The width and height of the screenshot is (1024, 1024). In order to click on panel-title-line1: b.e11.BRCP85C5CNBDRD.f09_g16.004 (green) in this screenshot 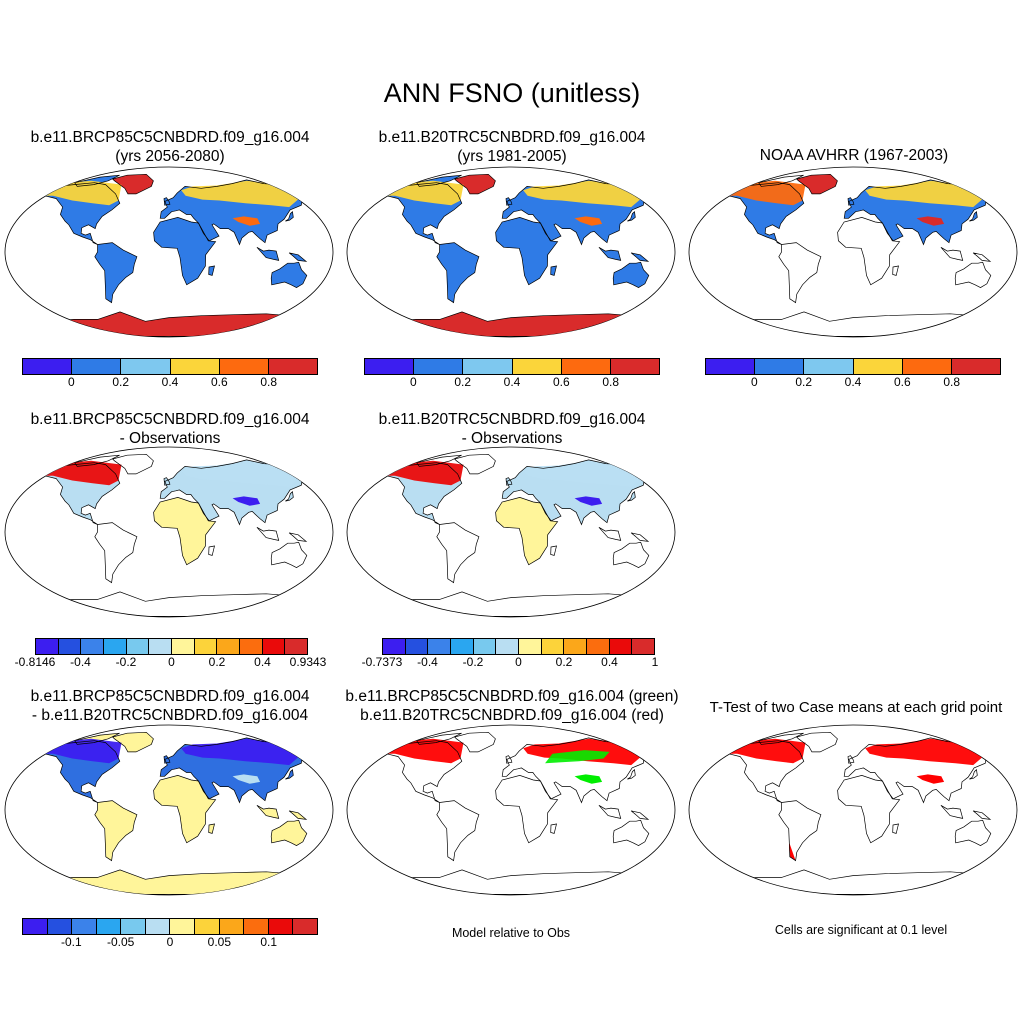, I will do `click(512, 696)`.